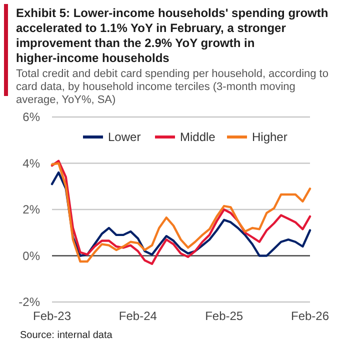 This screenshot has width=343, height=364. I want to click on y-tick-label: 2%, so click(31, 209).